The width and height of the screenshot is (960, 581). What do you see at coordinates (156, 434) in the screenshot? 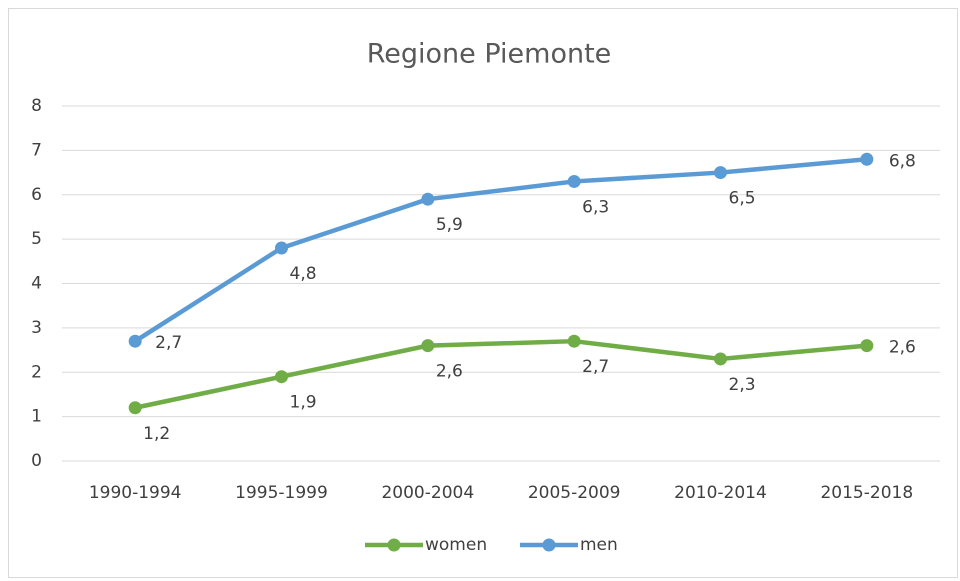
I see `data-label: 1,2` at bounding box center [156, 434].